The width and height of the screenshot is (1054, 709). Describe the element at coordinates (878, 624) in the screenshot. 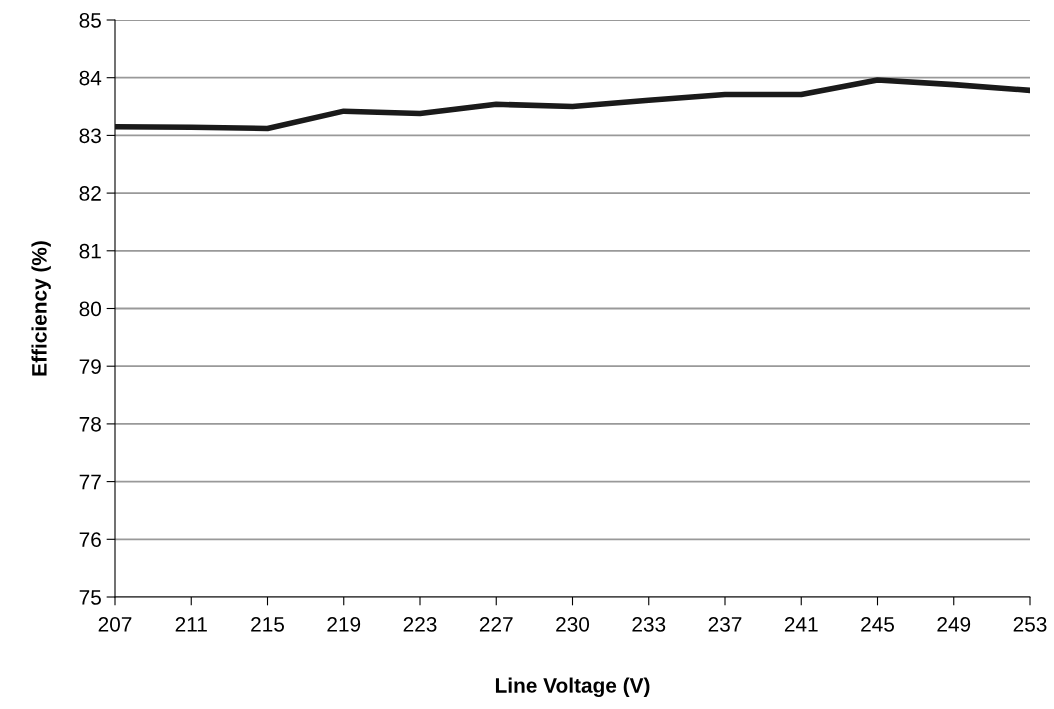

I see `x-tick-label: 245` at that location.